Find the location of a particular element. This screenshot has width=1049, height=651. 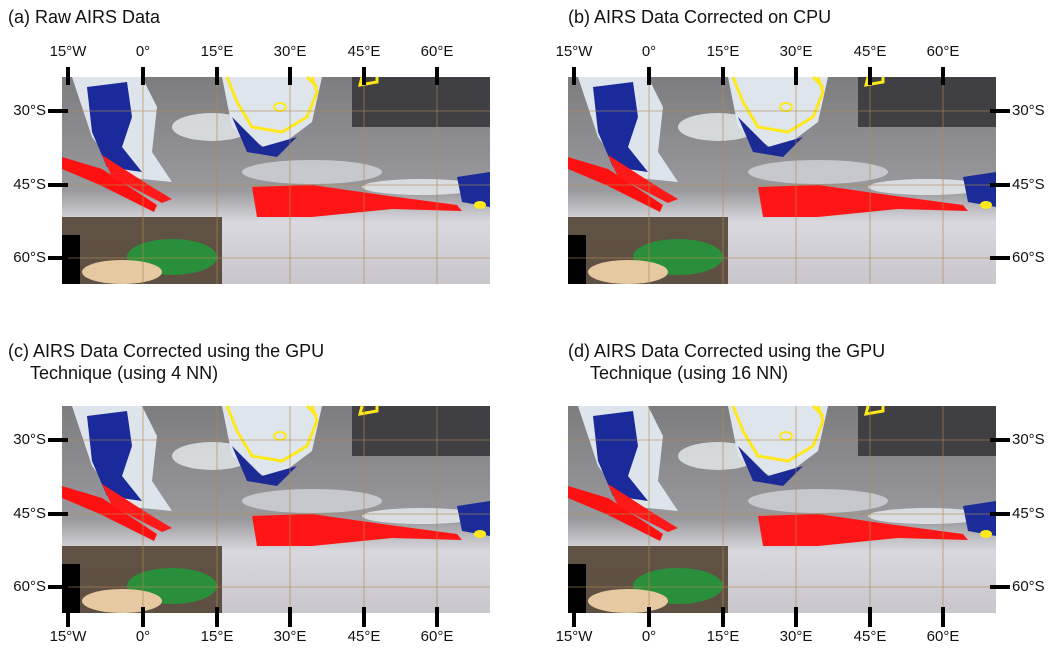

panel-title: Technique (using 4 NN) is located at coordinates (124, 373).